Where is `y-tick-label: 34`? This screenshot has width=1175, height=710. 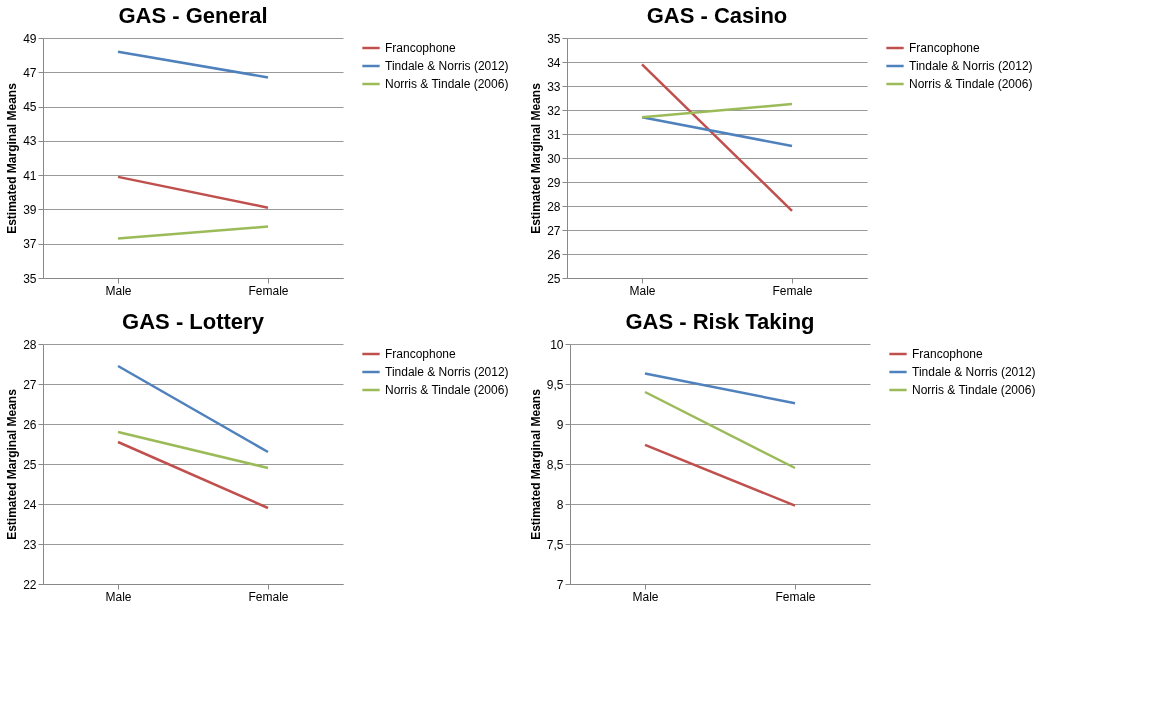 y-tick-label: 34 is located at coordinates (554, 62).